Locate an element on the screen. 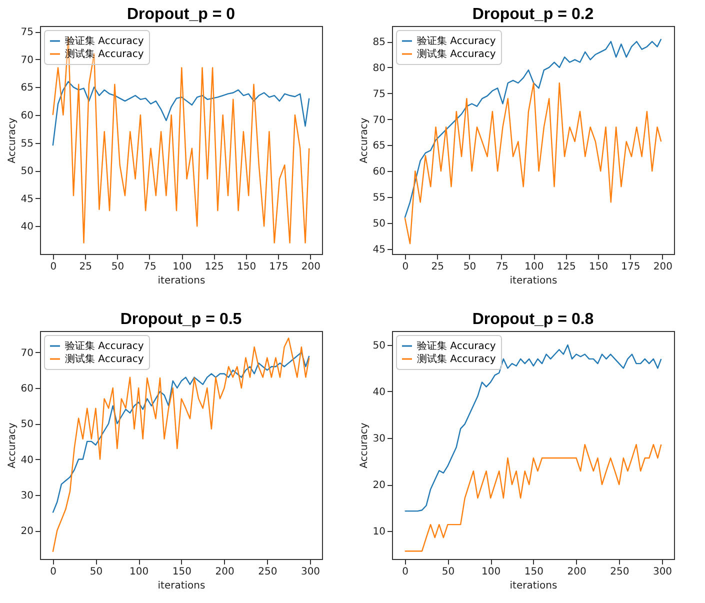 This screenshot has height=603, width=705. y-tick-label: 85 is located at coordinates (379, 42).